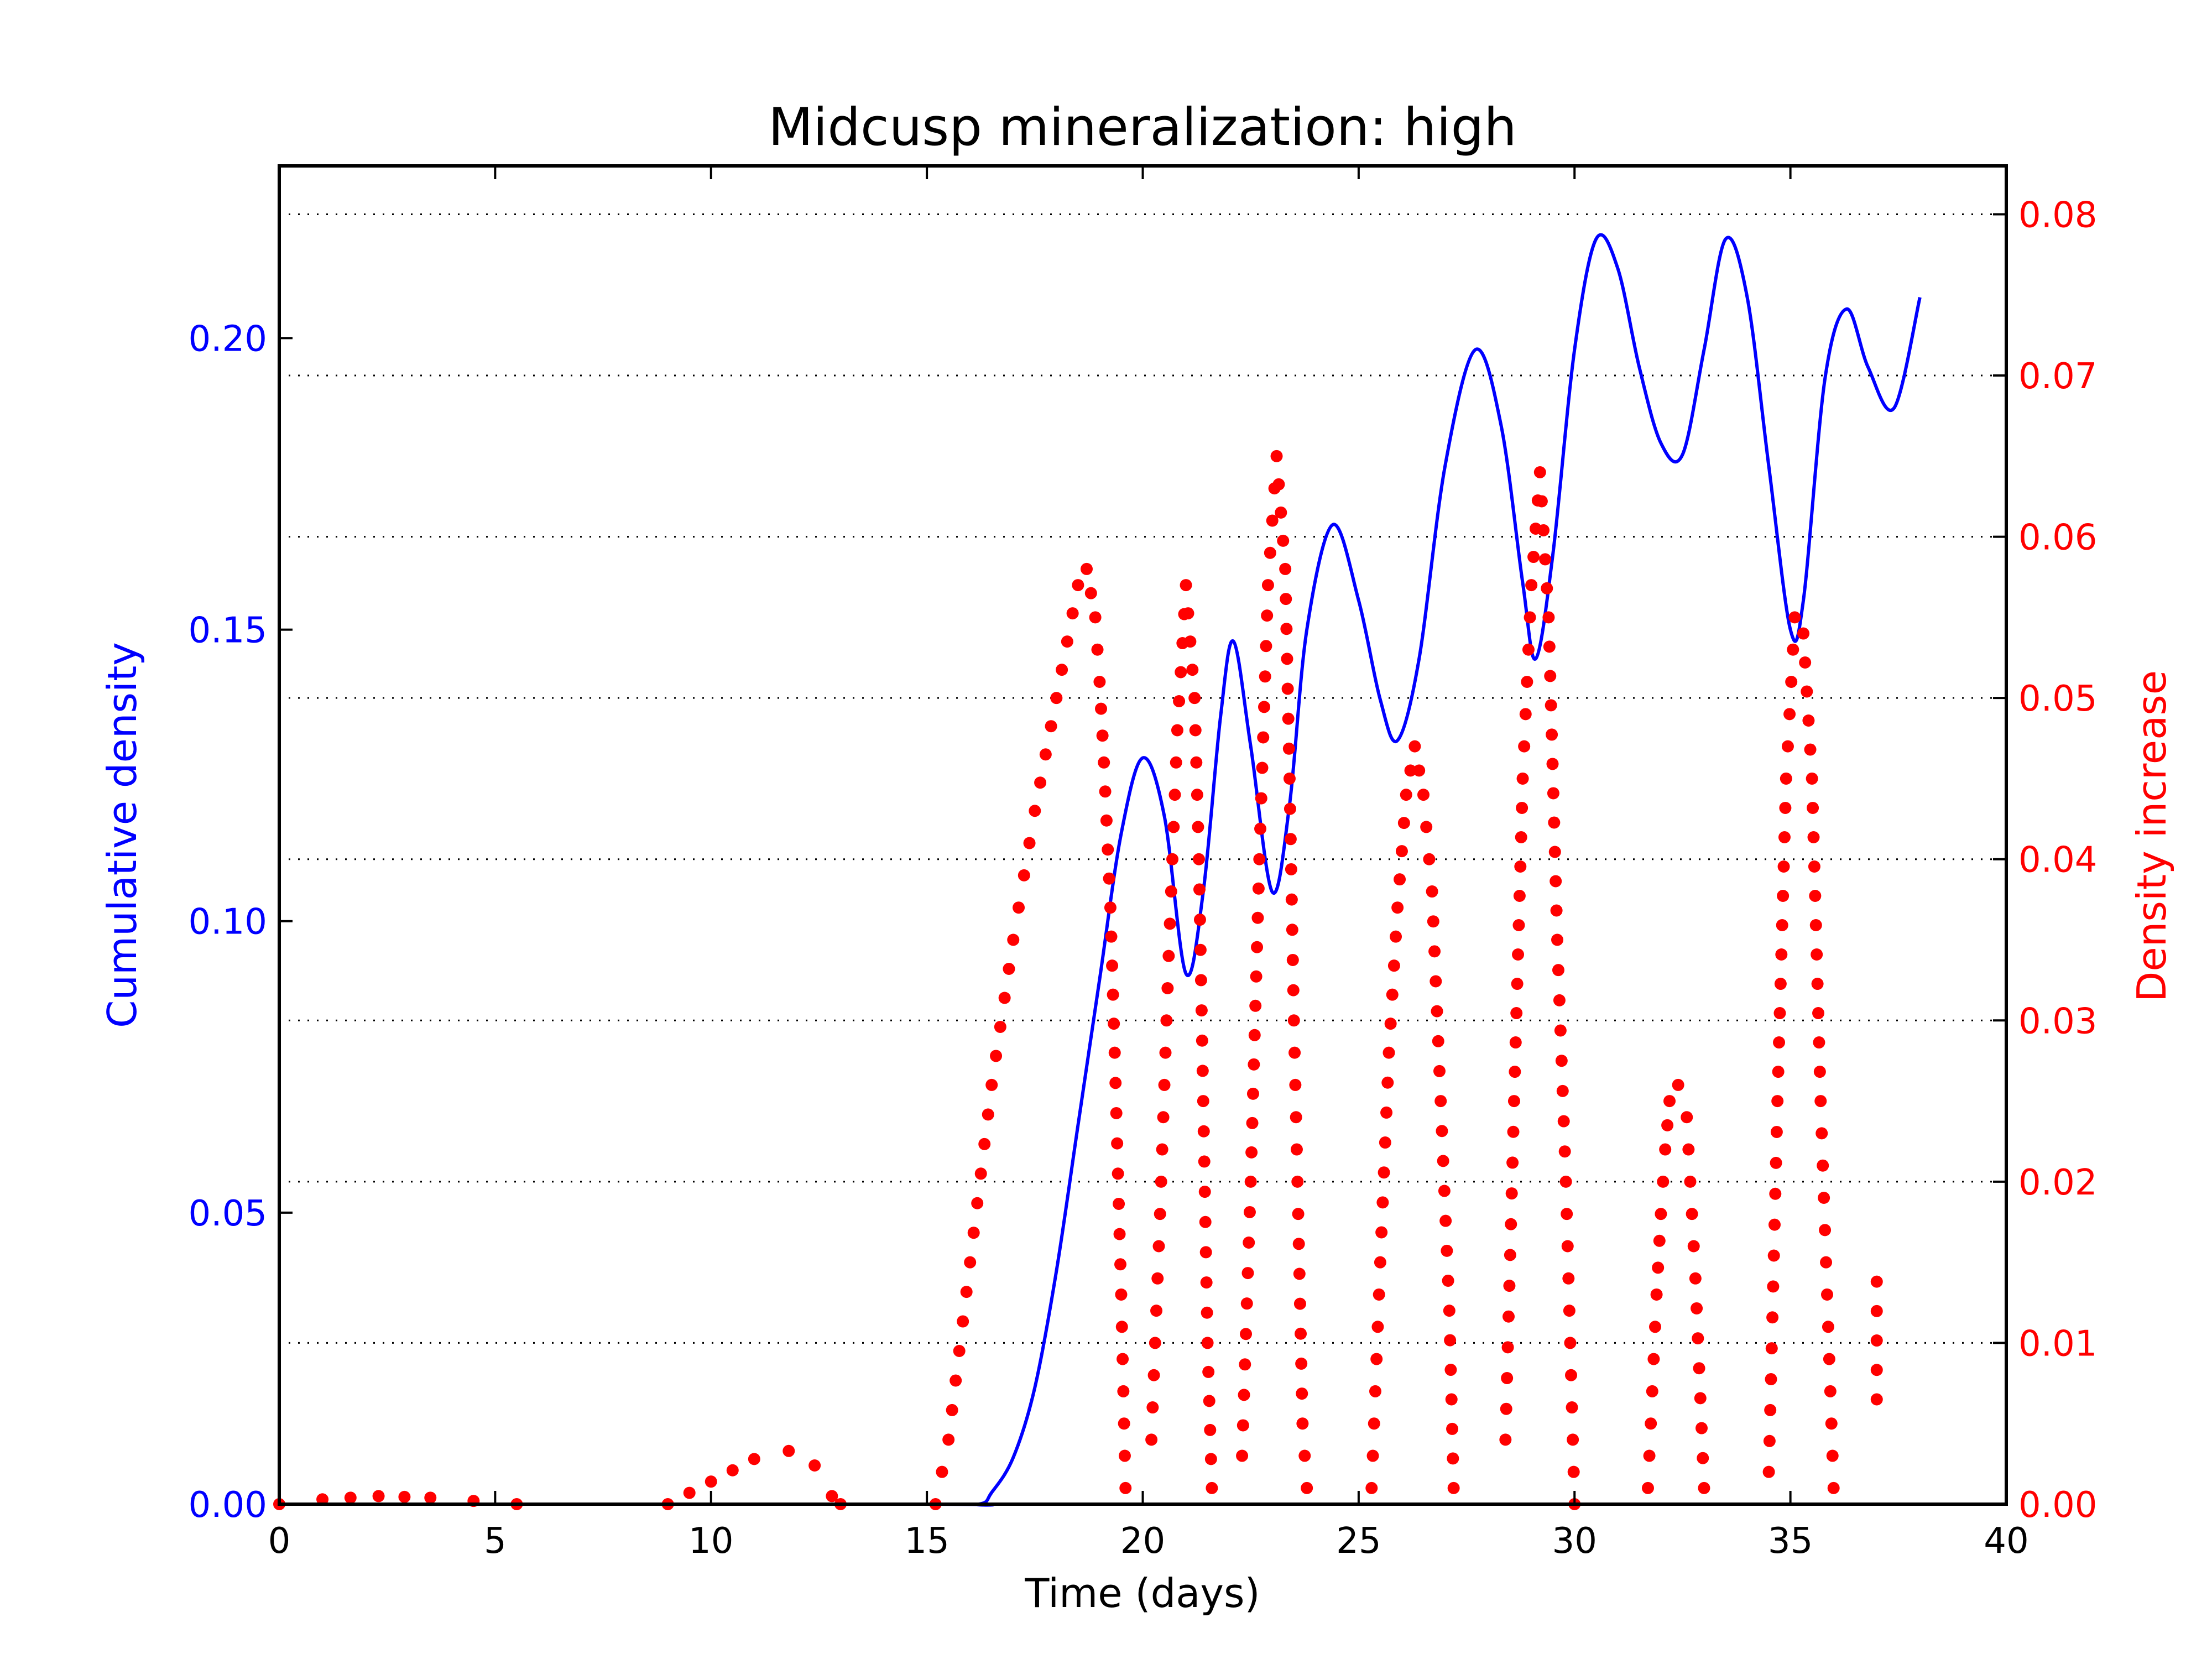 Image resolution: width=2212 pixels, height=1659 pixels. Describe the element at coordinates (926, 1541) in the screenshot. I see `x-tick-label: 15` at that location.